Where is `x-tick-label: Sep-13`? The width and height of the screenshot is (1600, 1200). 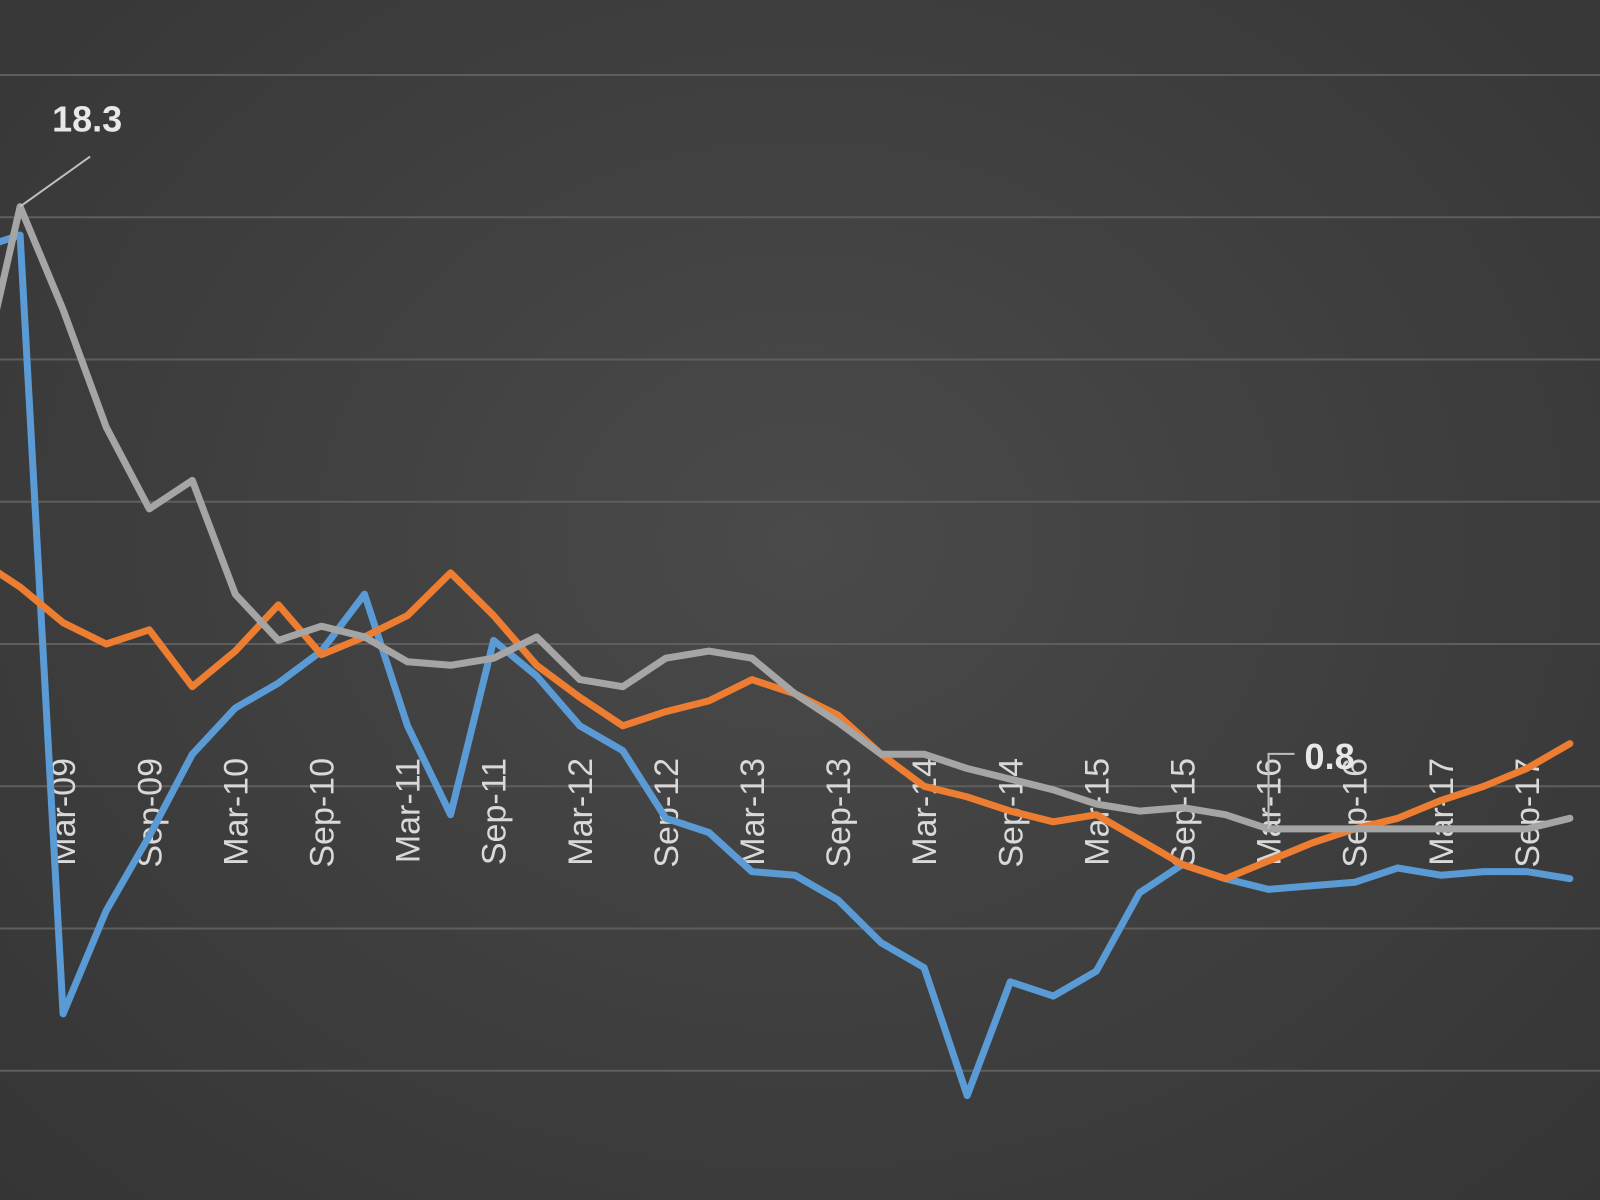 x-tick-label: Sep-13 is located at coordinates (839, 813).